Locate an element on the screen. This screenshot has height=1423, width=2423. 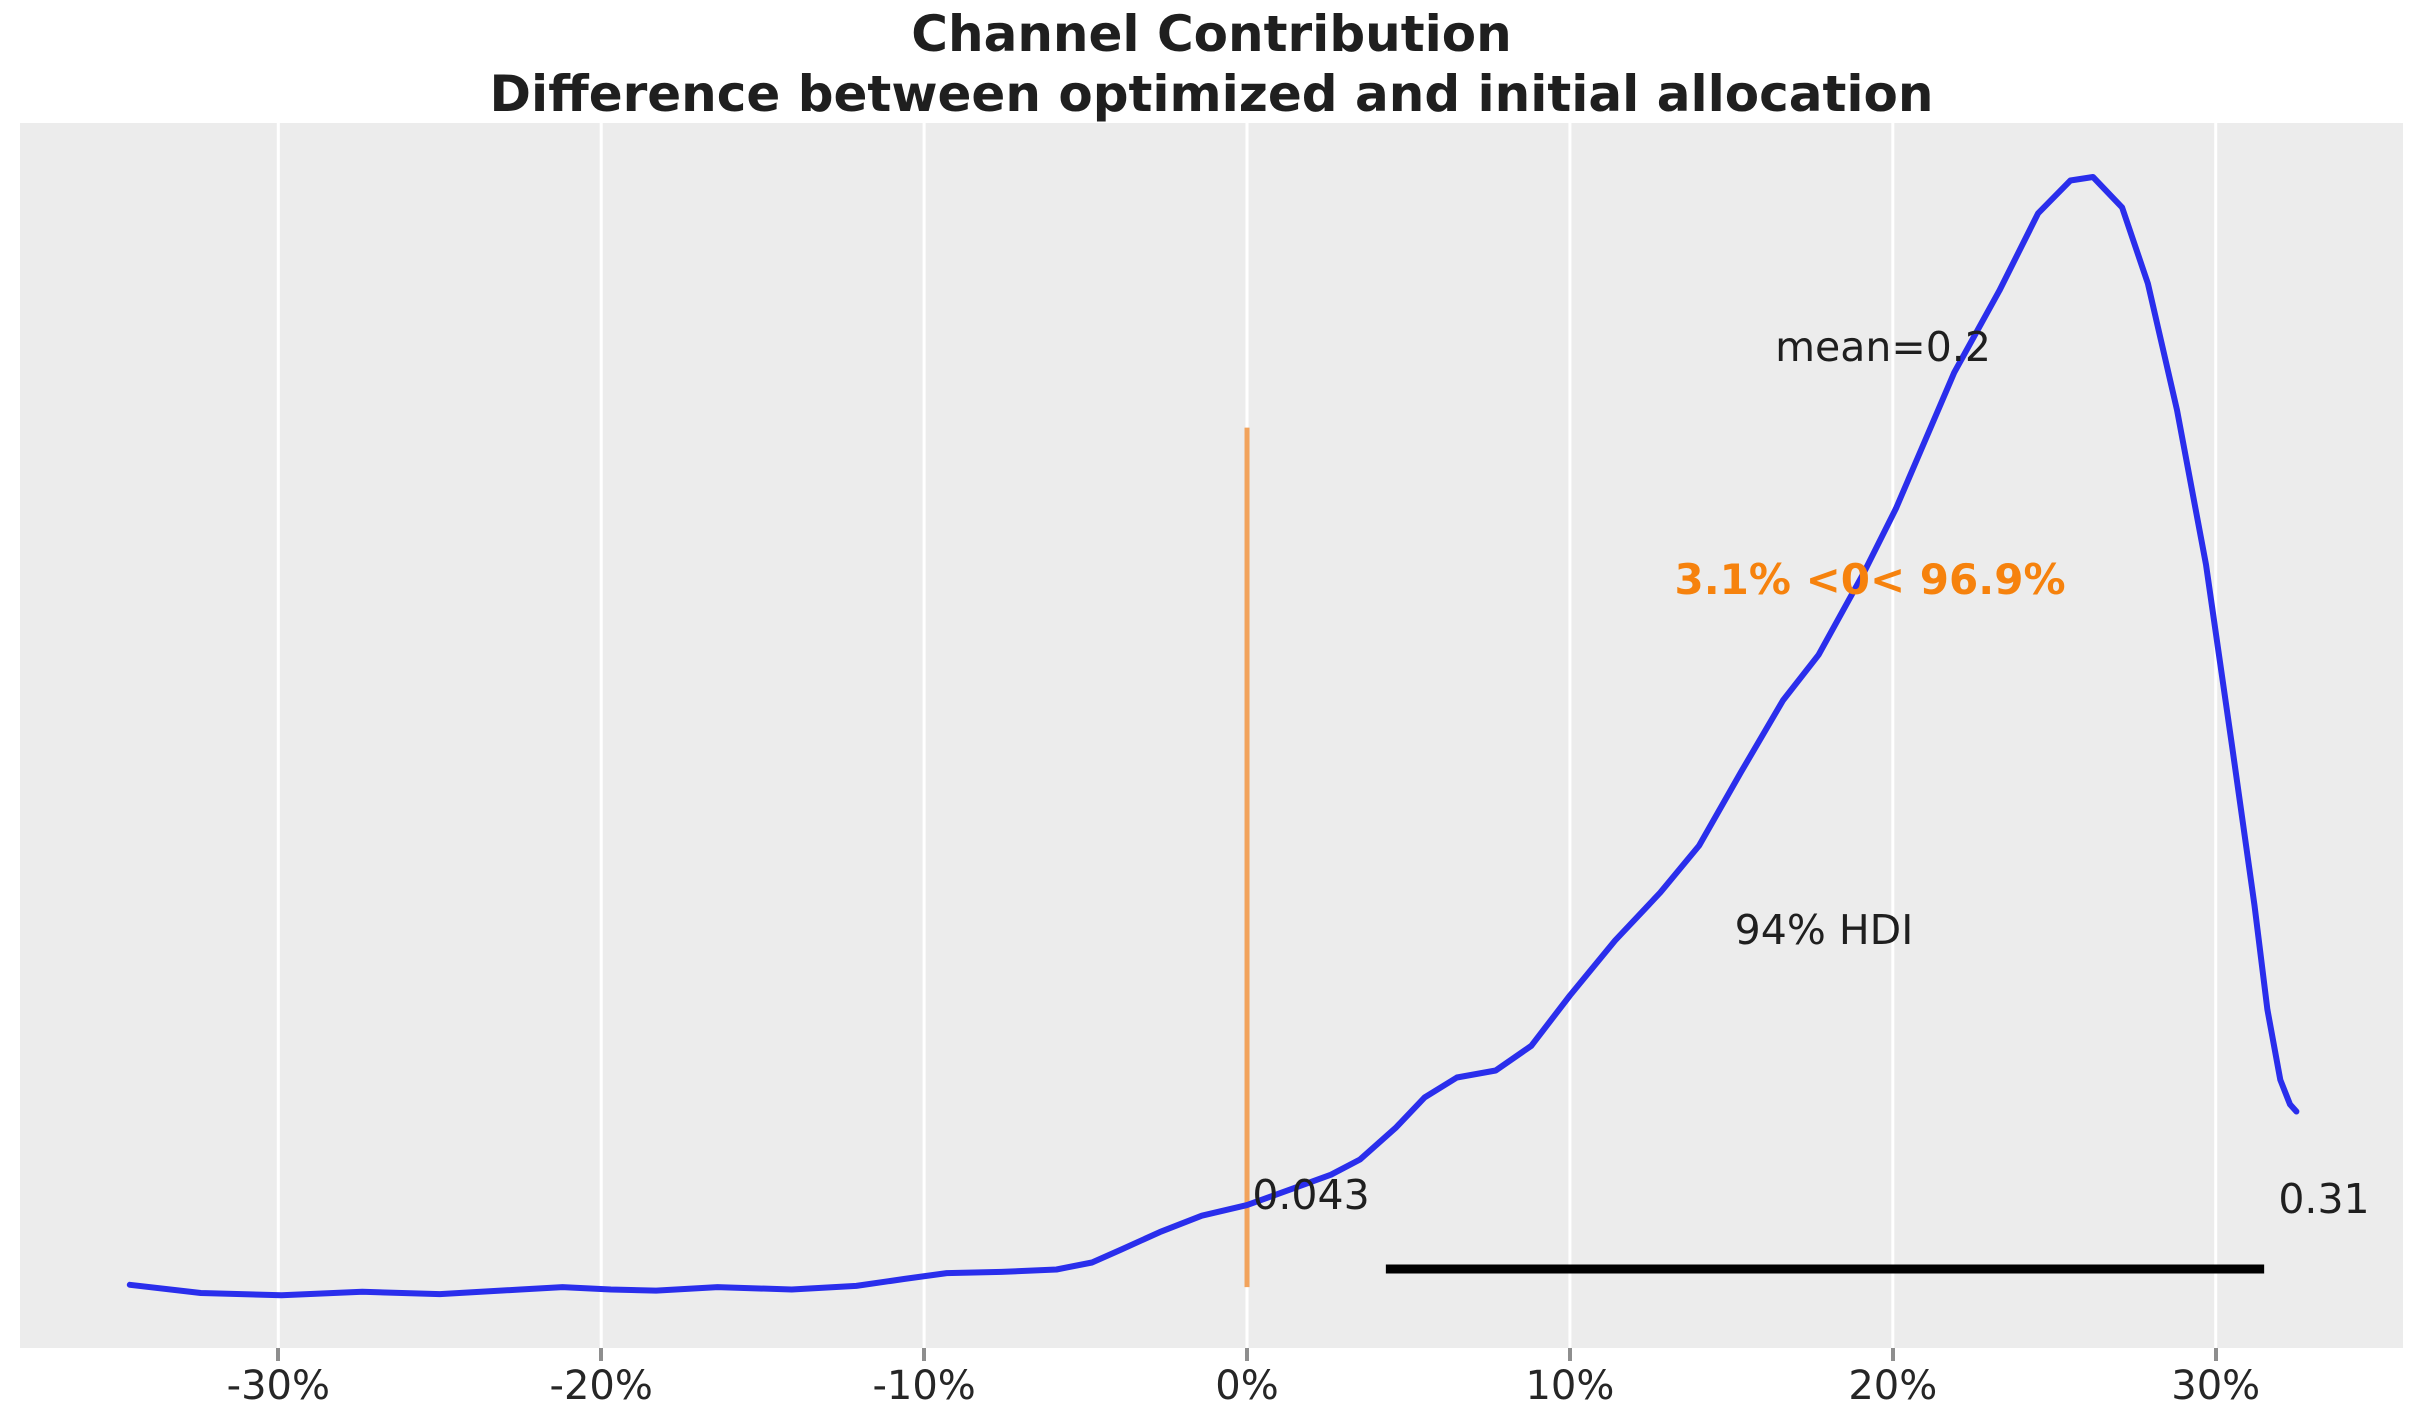
hdi-upper-value-label: 0.31 is located at coordinates (2324, 1199).